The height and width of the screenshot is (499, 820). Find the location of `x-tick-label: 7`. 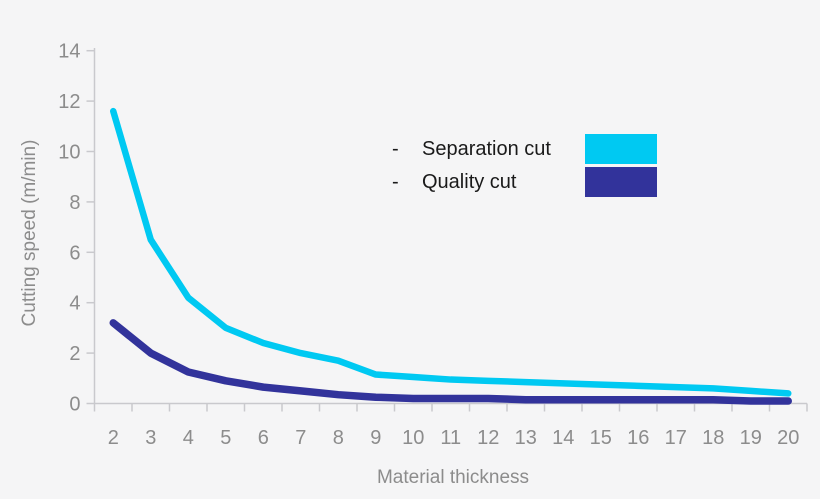

x-tick-label: 7 is located at coordinates (300, 438).